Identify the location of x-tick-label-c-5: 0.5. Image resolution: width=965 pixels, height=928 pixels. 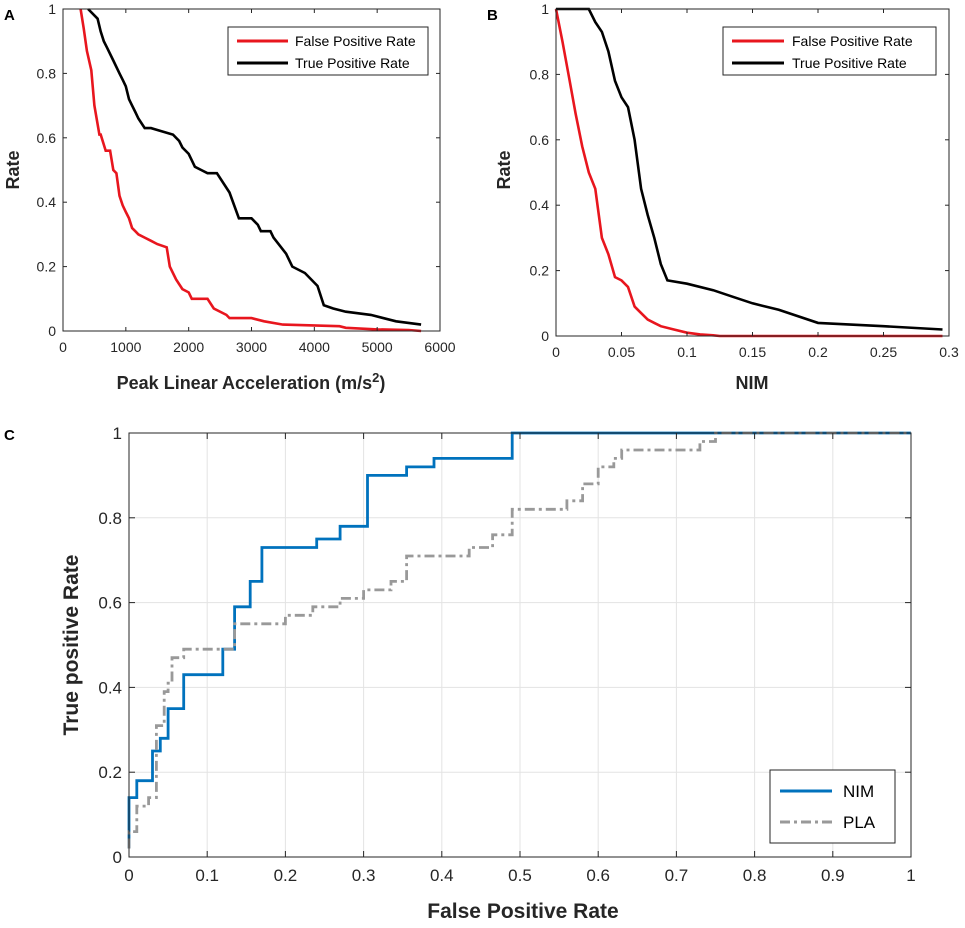
(520, 875).